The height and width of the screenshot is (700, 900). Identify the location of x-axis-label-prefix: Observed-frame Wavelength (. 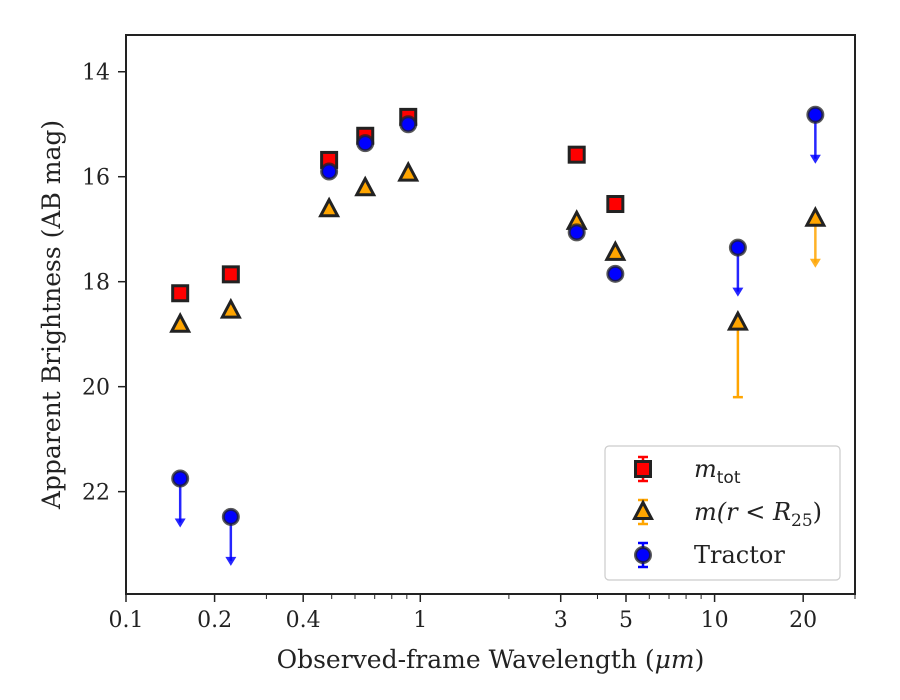
(466, 659).